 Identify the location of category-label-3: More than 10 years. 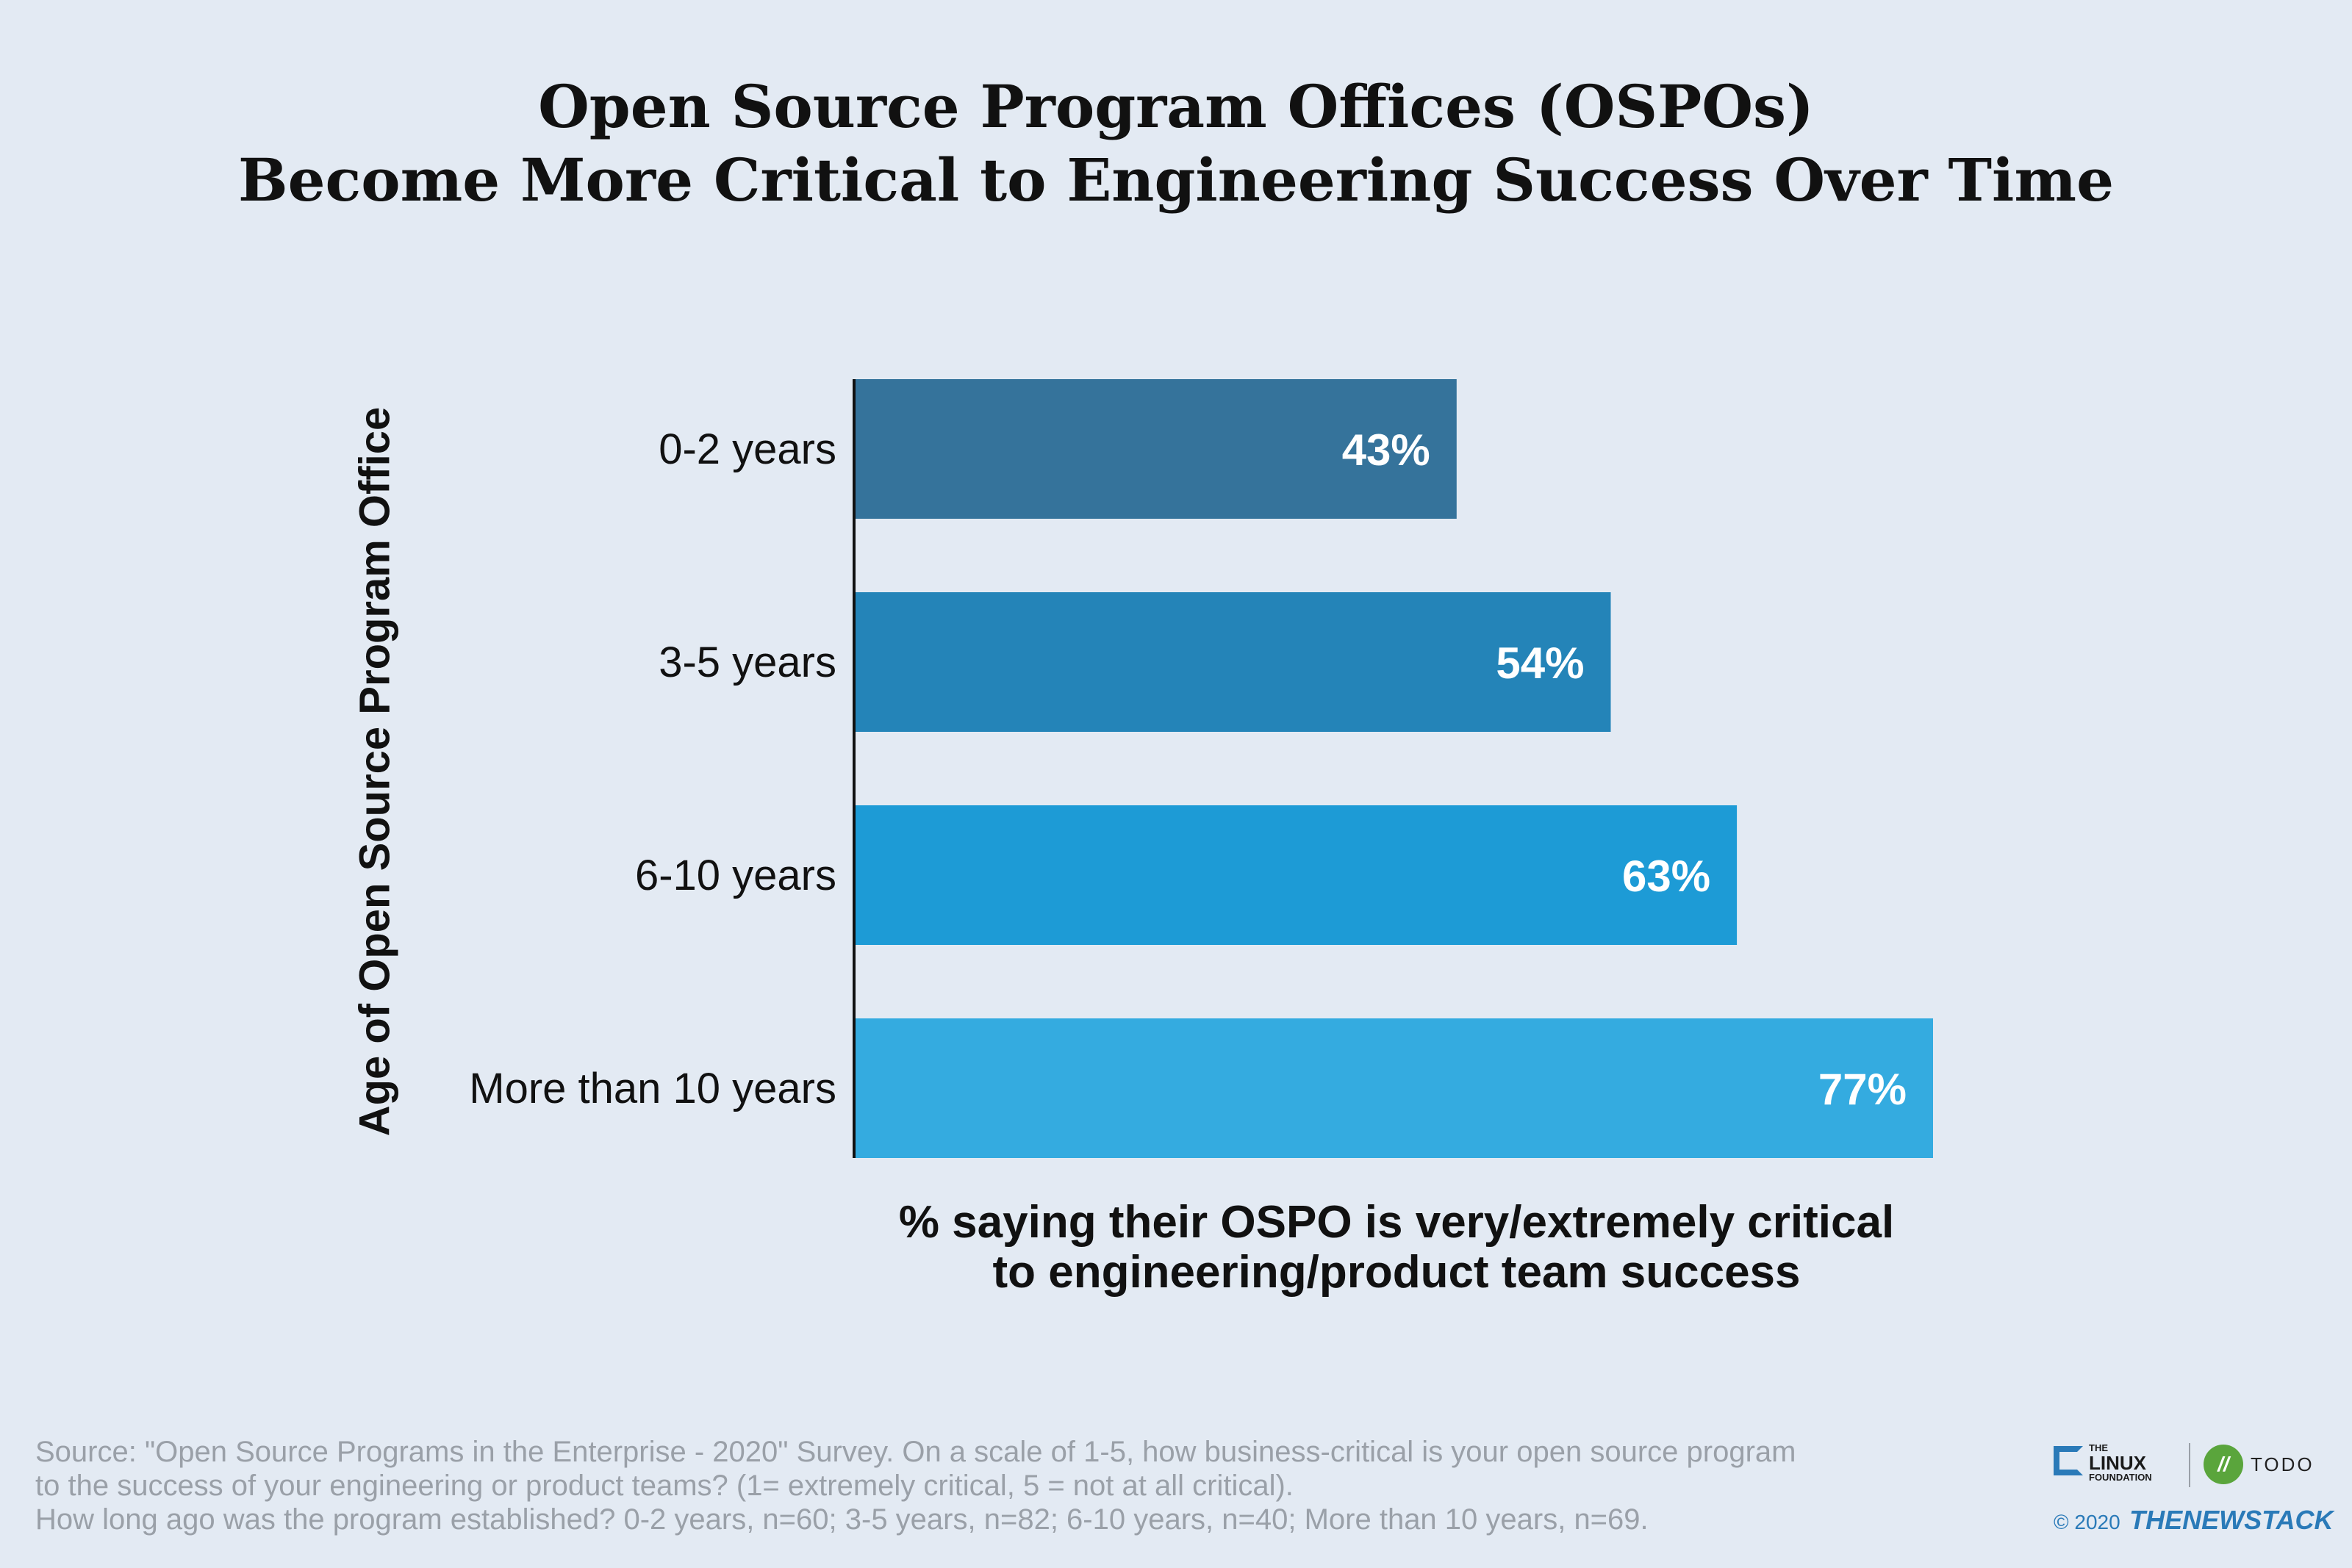
(652, 1088).